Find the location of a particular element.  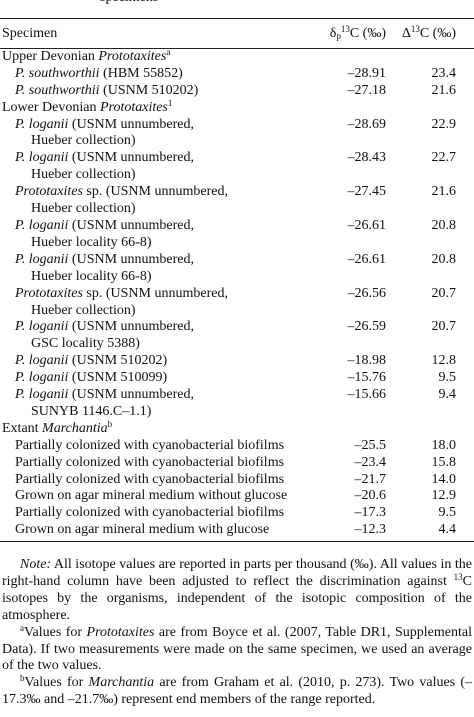

note-mark: a is located at coordinates (22, 627).